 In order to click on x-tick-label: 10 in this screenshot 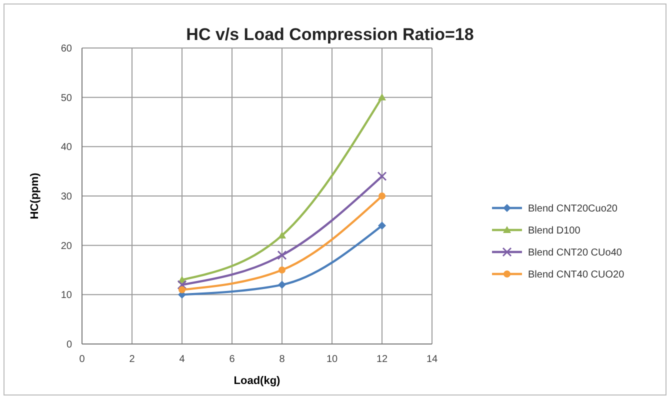, I will do `click(332, 359)`.